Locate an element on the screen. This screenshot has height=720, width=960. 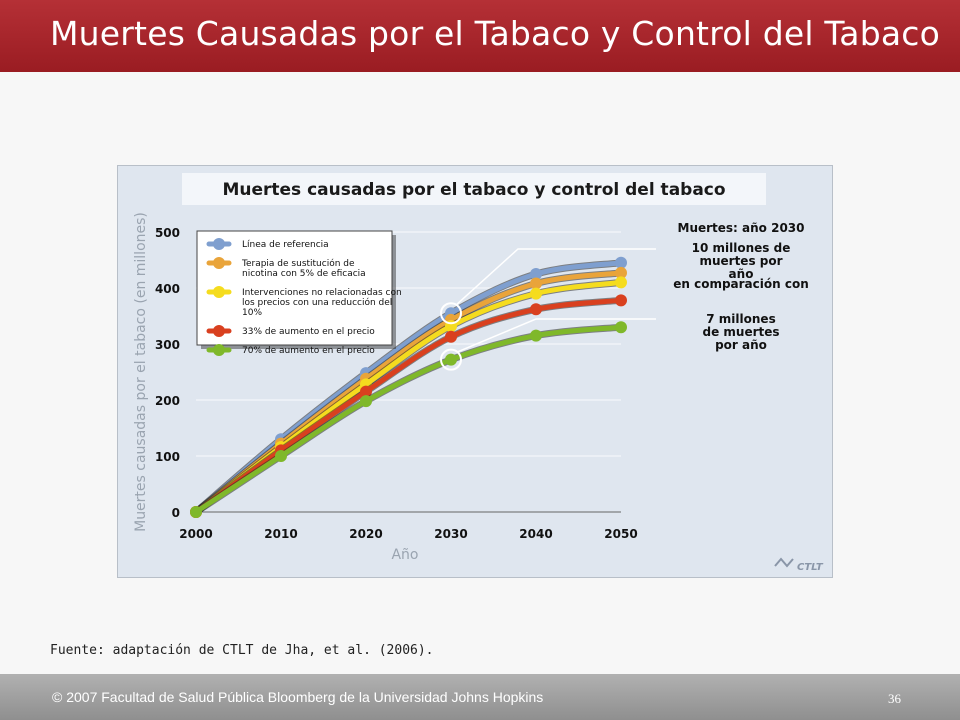
legend-label: Intervenciones no relacionadas con is located at coordinates (322, 293).